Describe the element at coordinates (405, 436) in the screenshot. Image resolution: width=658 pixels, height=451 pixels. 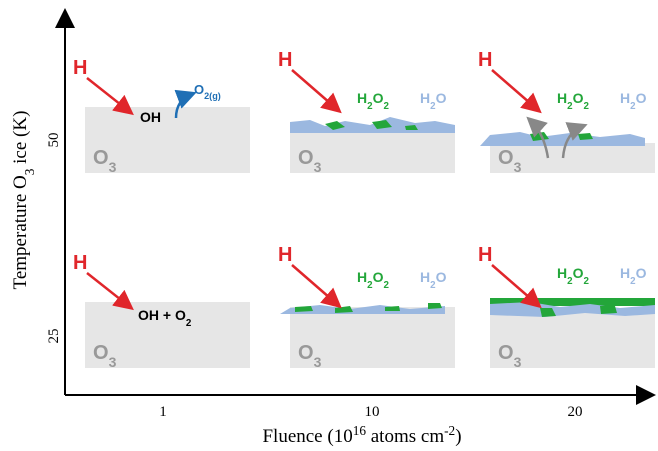
I see `text-part: atoms cm` at that location.